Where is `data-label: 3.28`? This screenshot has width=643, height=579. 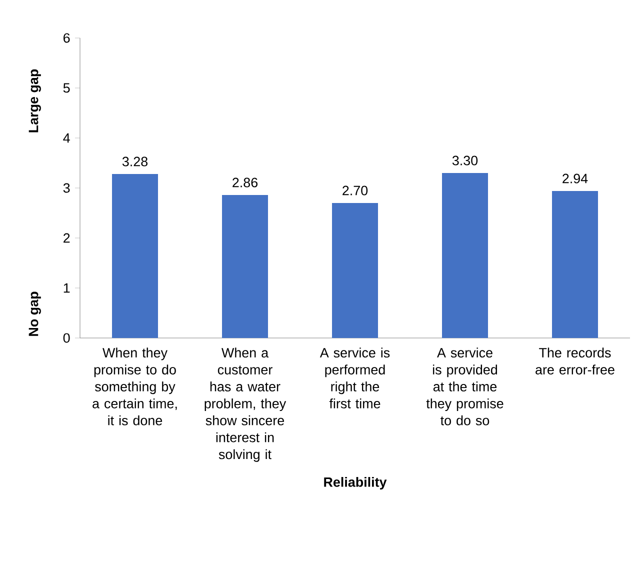
data-label: 3.28 is located at coordinates (135, 161).